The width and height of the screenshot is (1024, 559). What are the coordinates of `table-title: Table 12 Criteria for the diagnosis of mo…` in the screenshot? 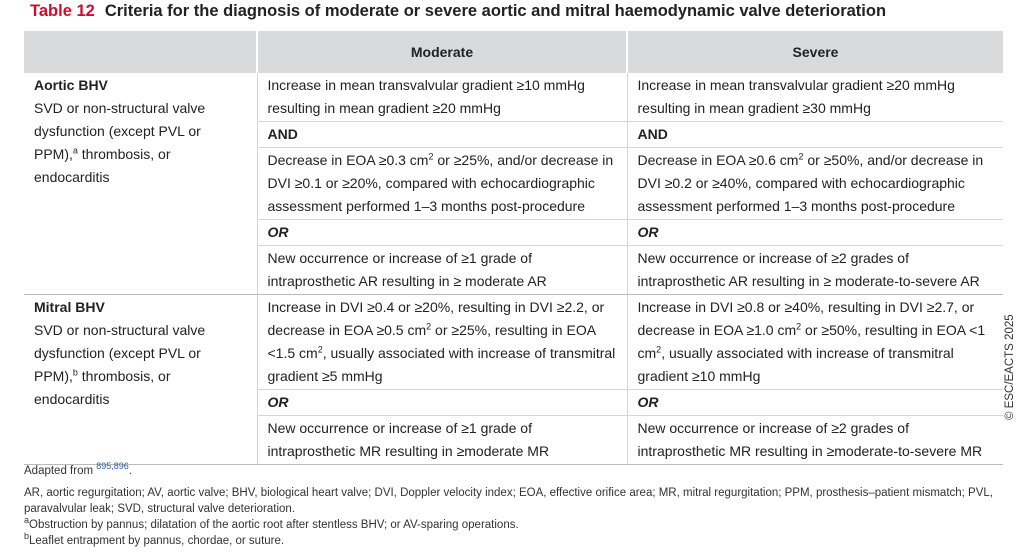 It's located at (458, 11).